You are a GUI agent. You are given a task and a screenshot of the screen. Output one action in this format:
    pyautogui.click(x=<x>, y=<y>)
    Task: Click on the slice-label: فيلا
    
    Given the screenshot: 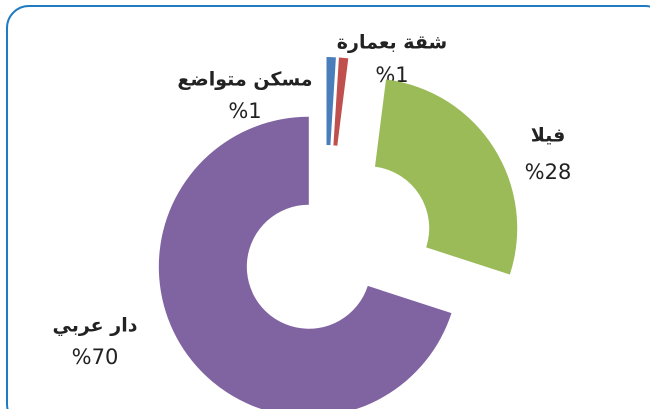 What is the action you would take?
    pyautogui.click(x=548, y=136)
    